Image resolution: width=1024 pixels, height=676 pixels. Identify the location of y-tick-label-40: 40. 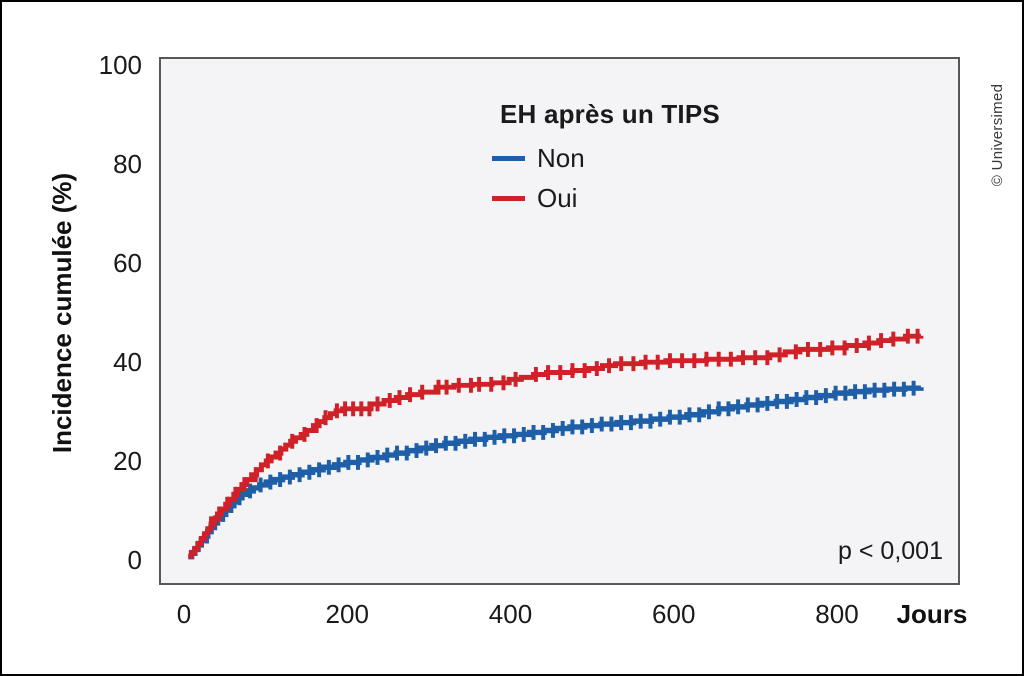
(127, 362).